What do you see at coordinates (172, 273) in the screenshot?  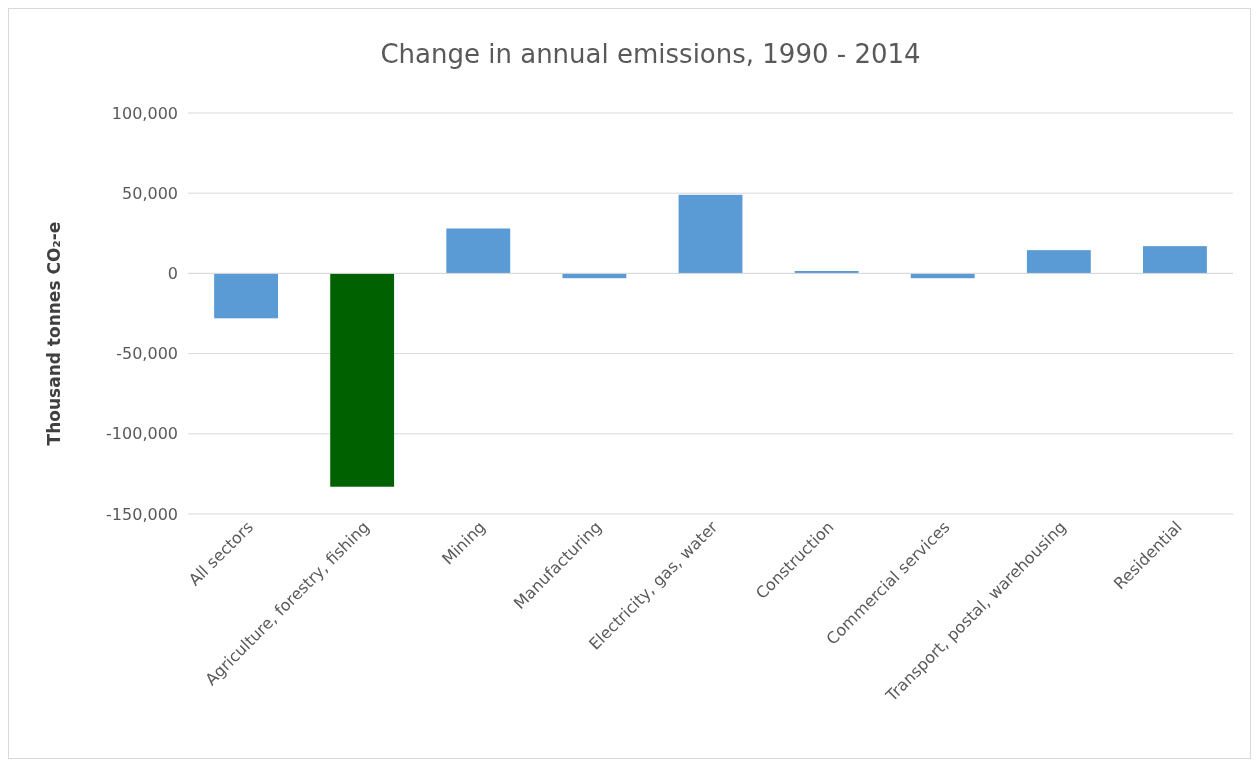 I see `y-tick-label: 0` at bounding box center [172, 273].